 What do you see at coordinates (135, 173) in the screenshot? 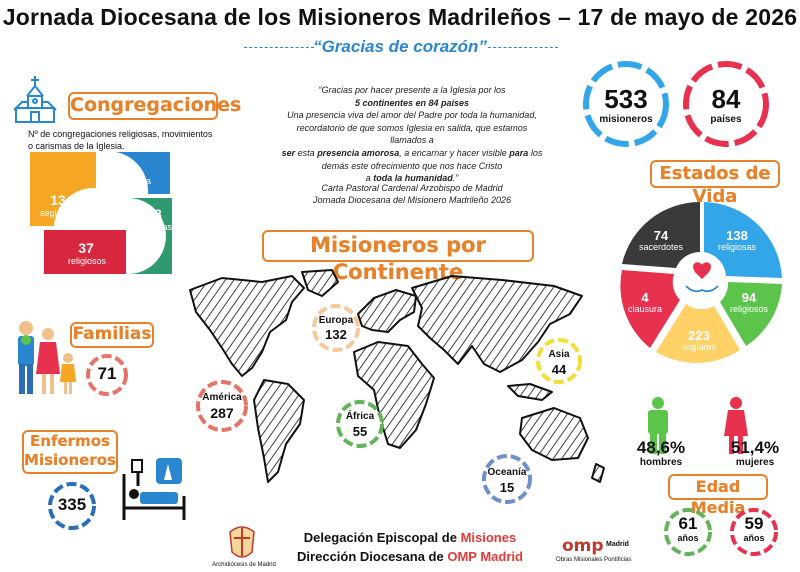
I see `congregaciones-segment-clausura` at bounding box center [135, 173].